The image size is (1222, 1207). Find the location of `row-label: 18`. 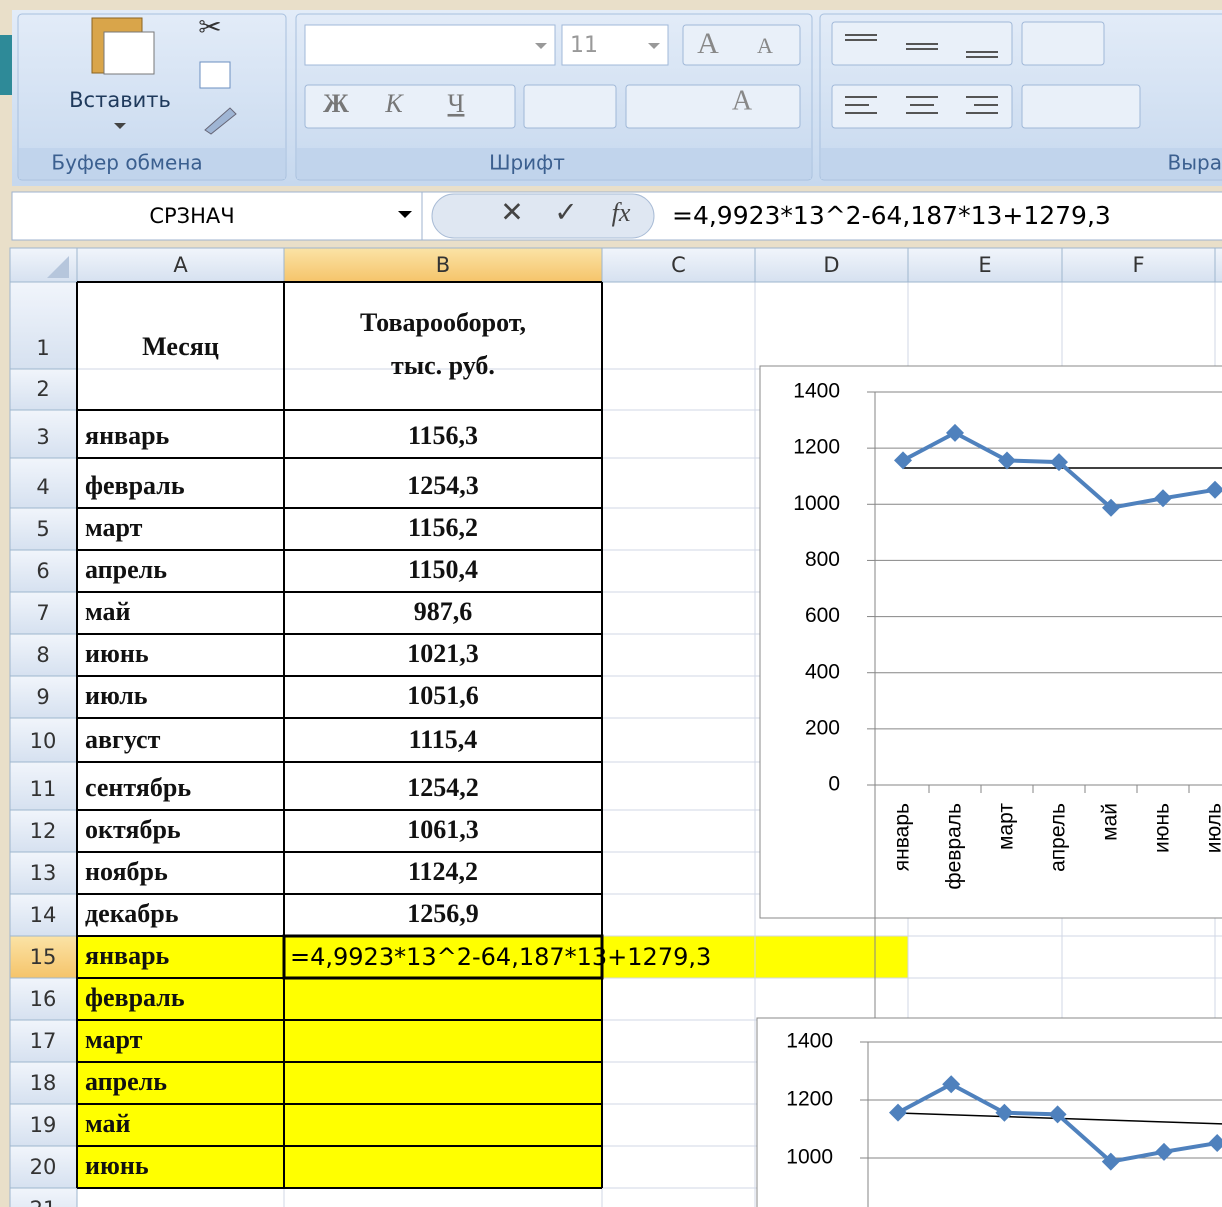

row-label: 18 is located at coordinates (43, 1083).